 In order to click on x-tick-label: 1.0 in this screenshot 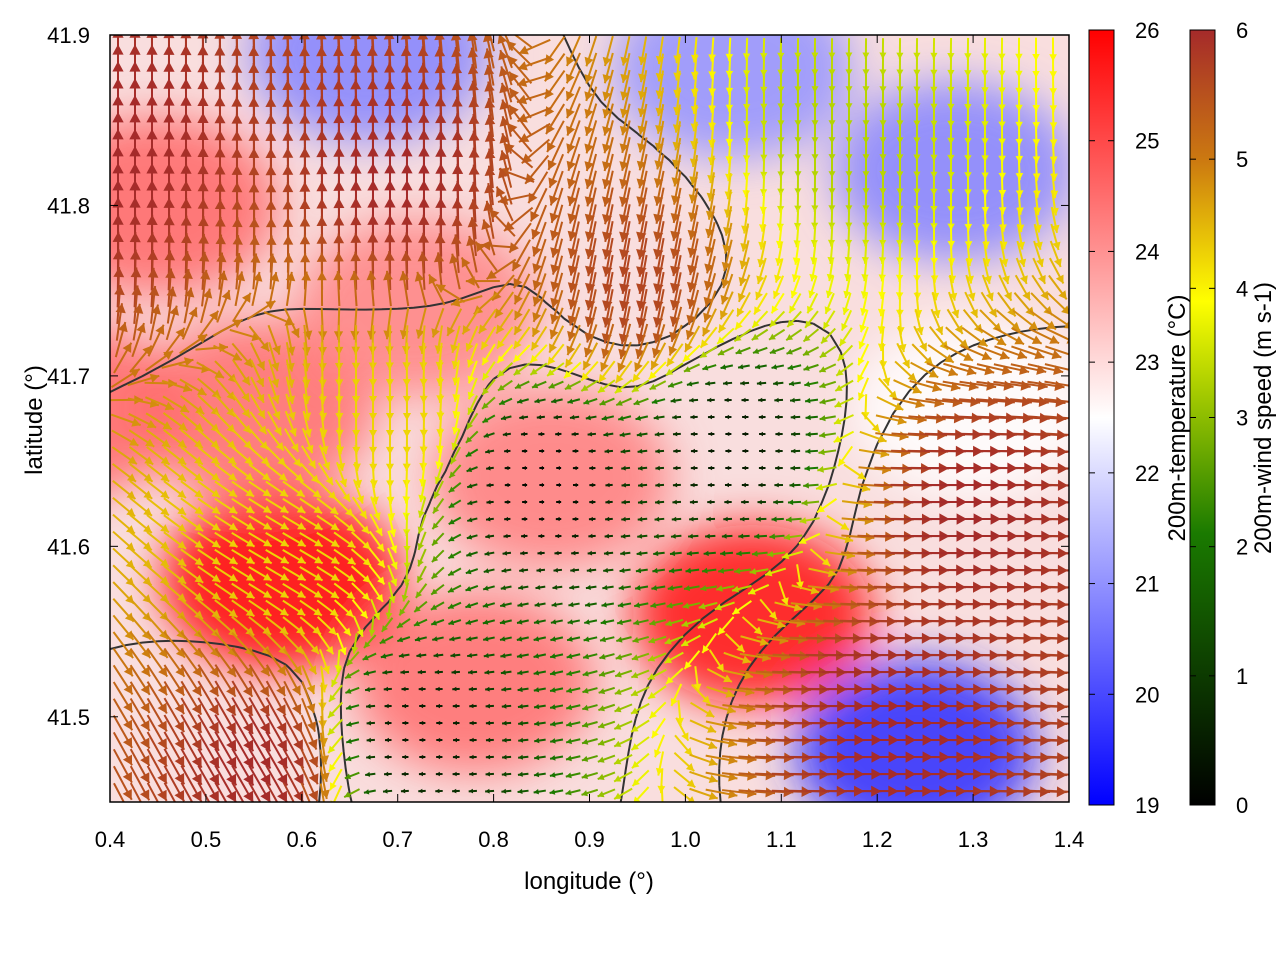, I will do `click(685, 839)`.